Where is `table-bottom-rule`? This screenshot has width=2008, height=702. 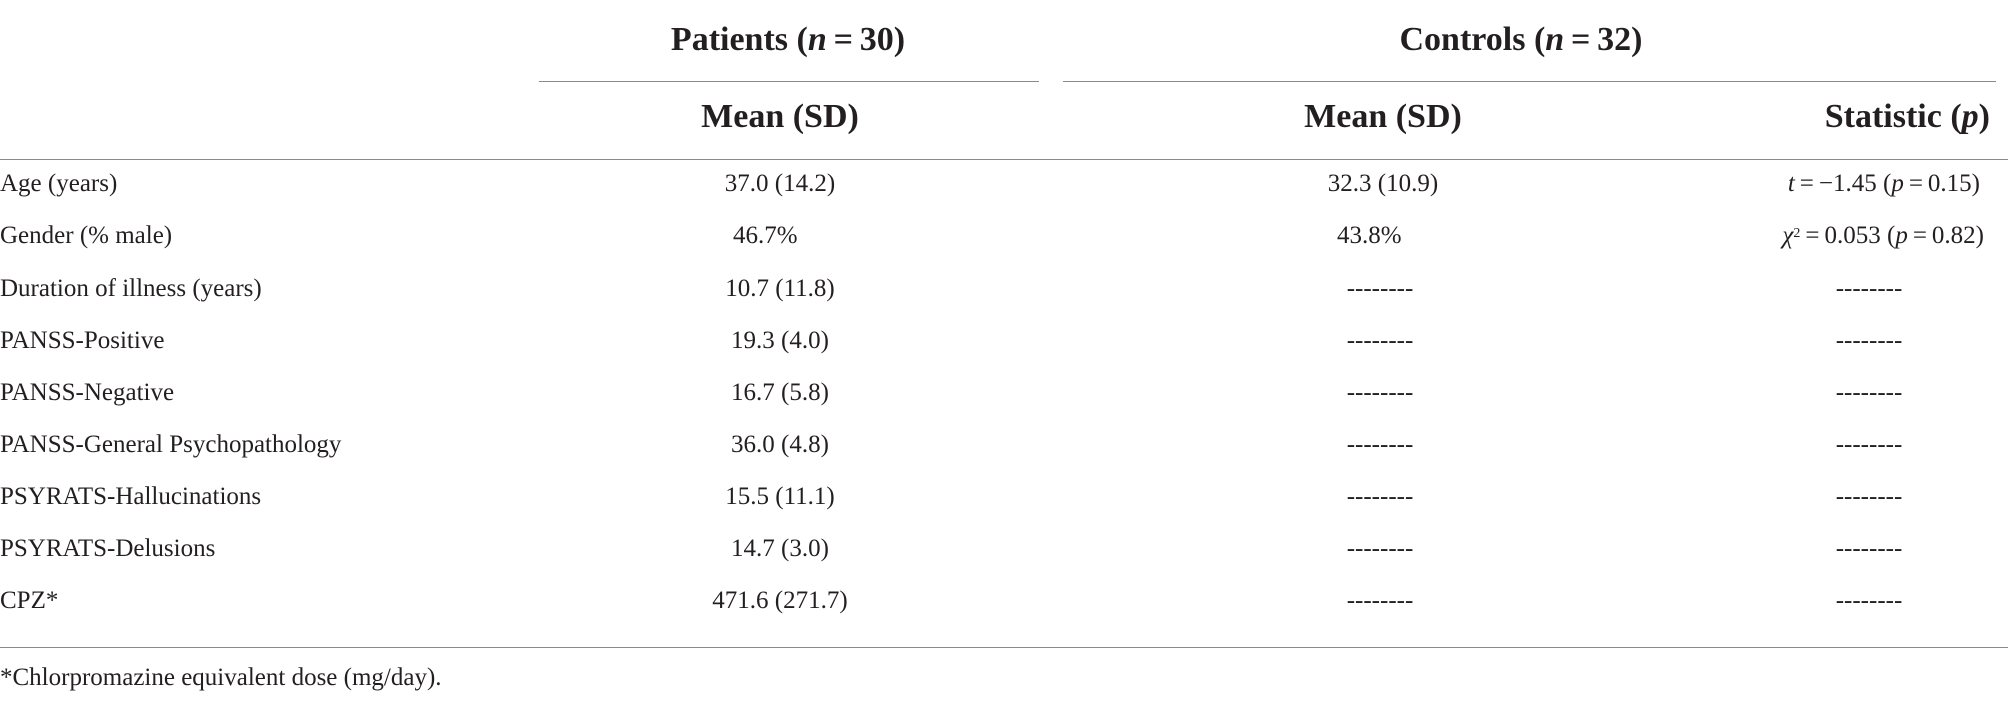 table-bottom-rule is located at coordinates (1004, 647).